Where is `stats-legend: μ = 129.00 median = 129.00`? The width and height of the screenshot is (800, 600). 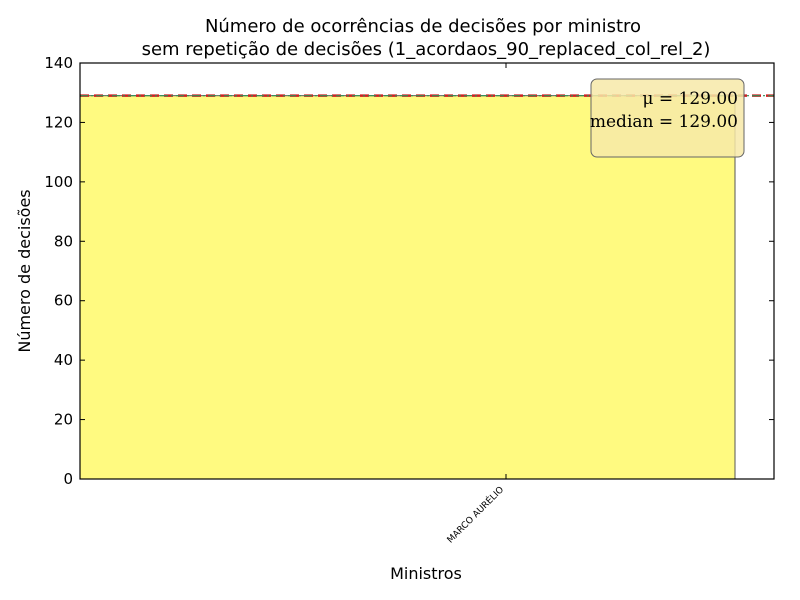
stats-legend: μ = 129.00 median = 129.00 is located at coordinates (667, 118).